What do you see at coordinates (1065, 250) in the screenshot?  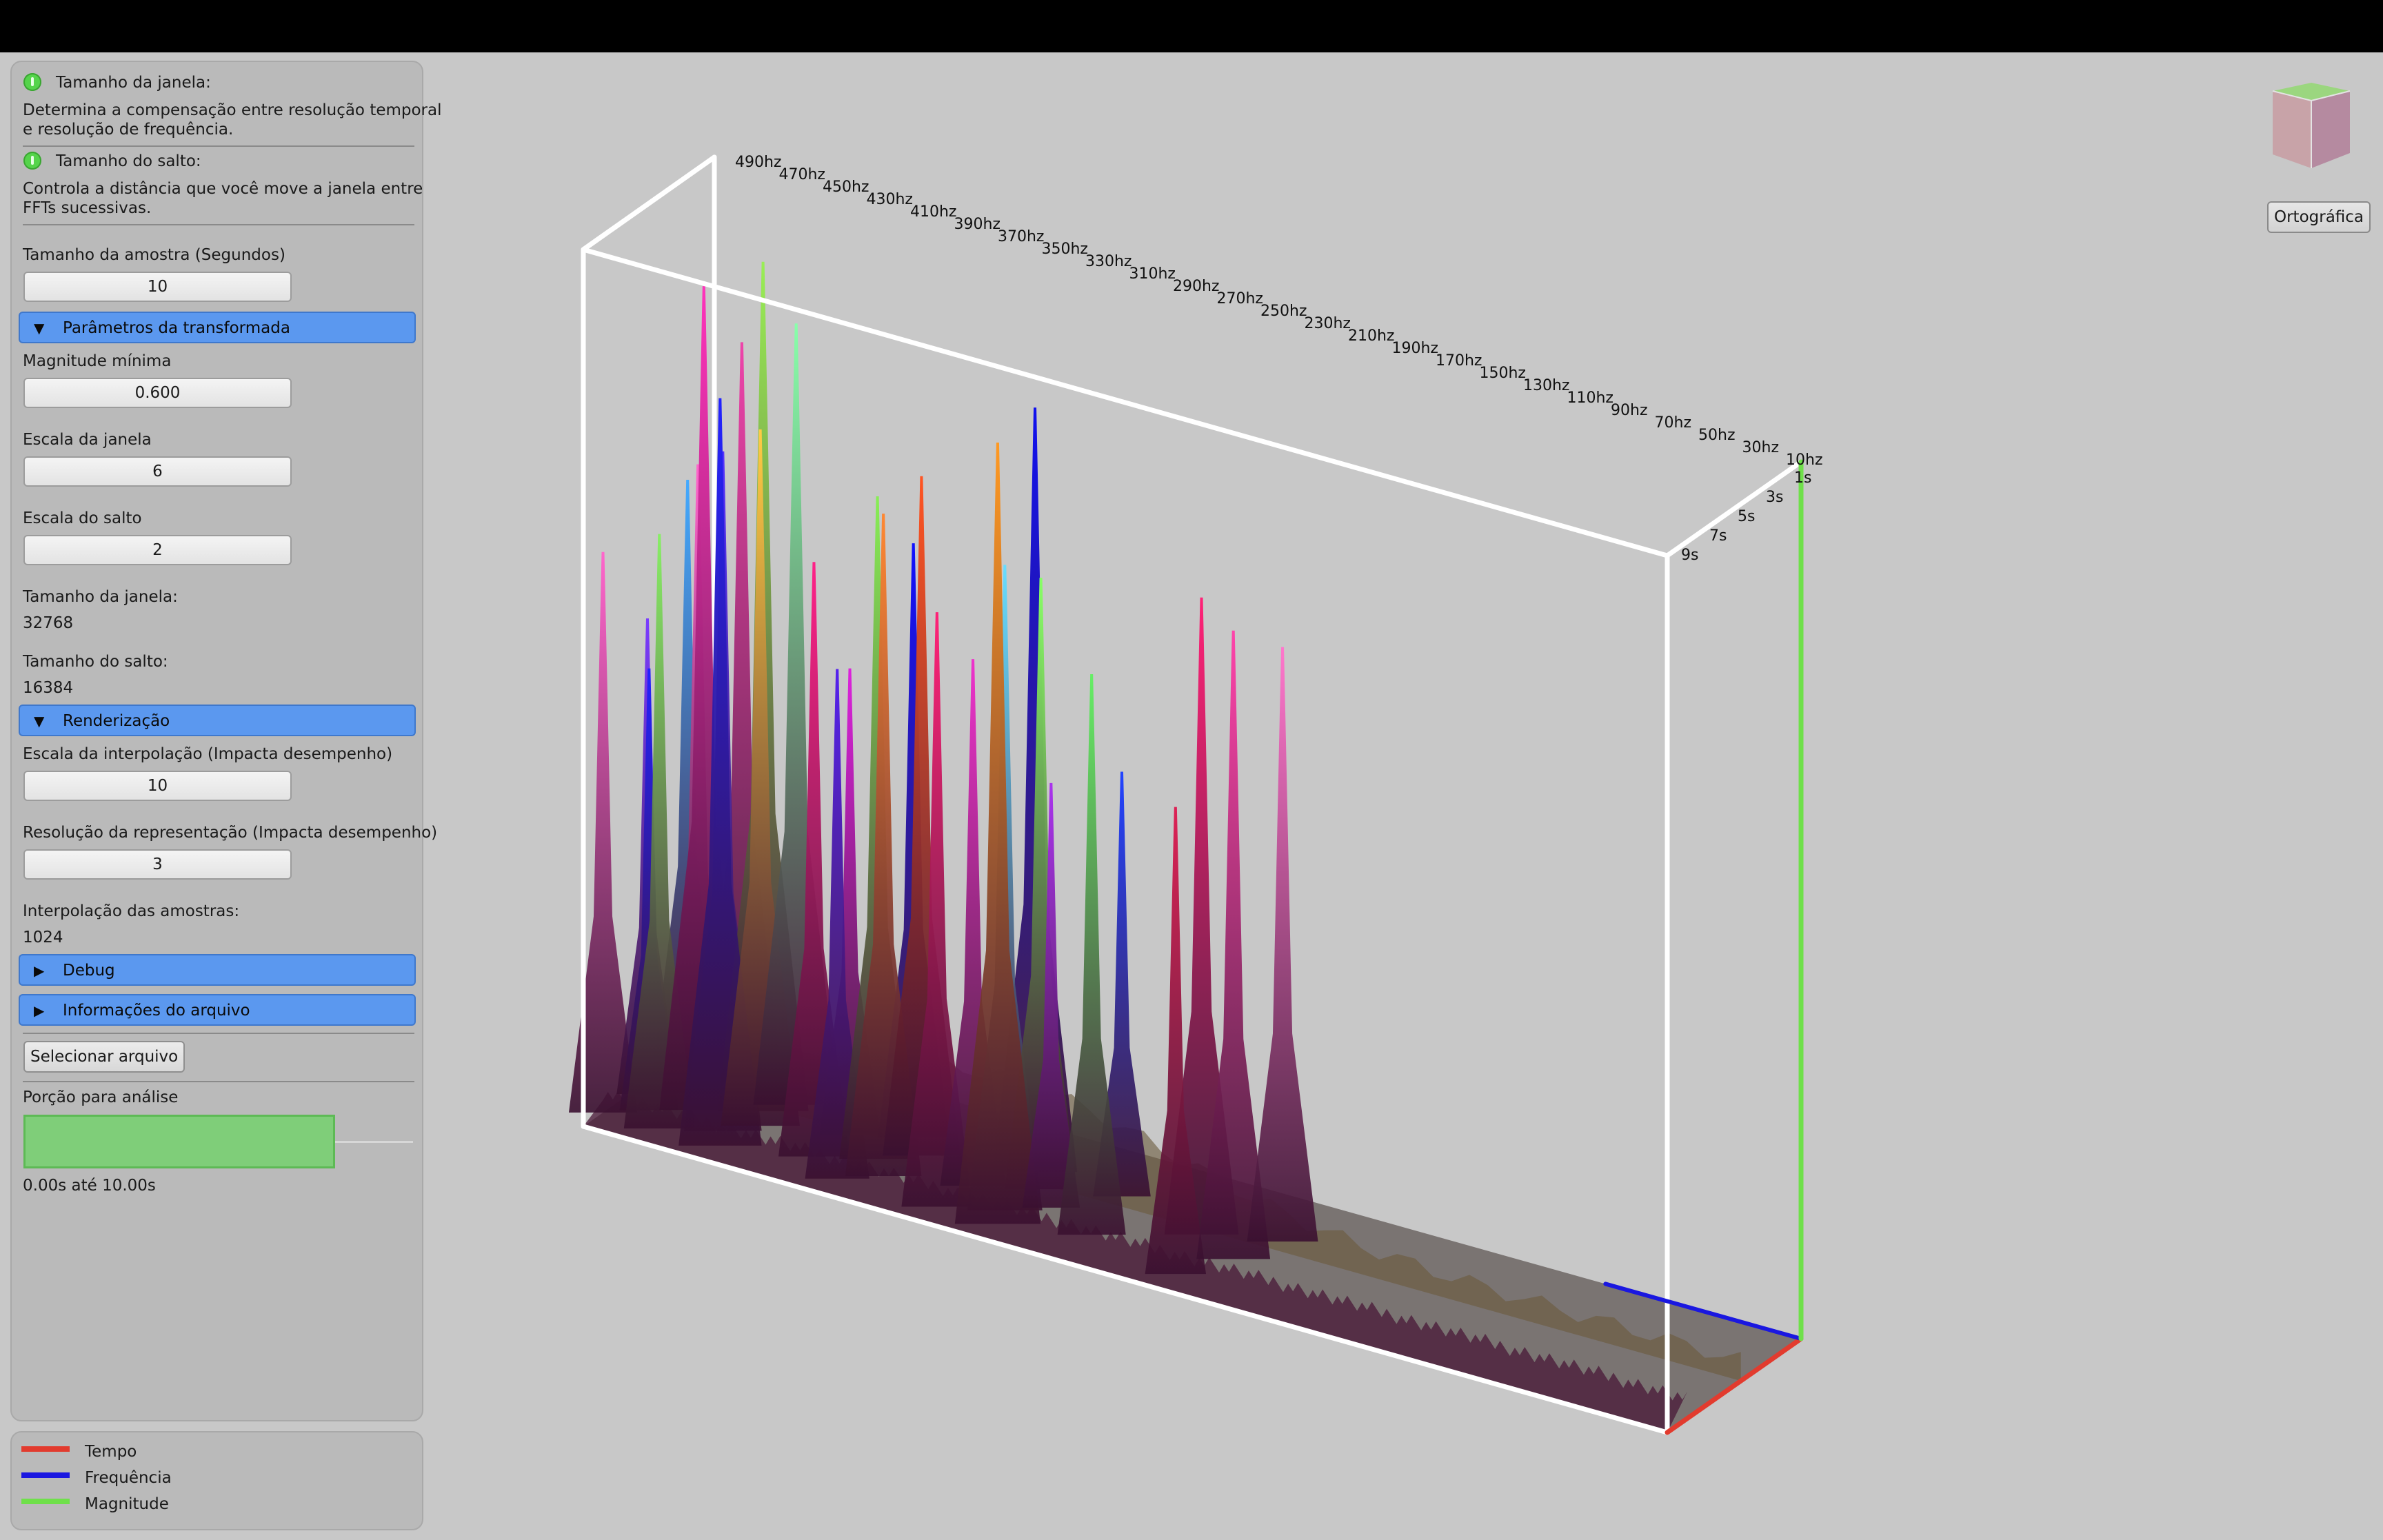 I see `frequency-tick-label: 350hz` at bounding box center [1065, 250].